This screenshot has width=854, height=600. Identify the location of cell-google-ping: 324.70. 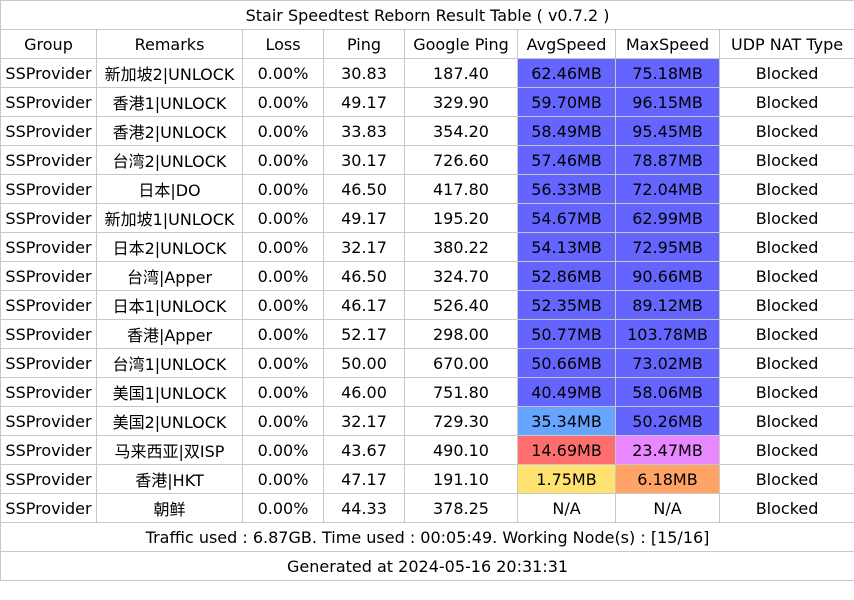
(461, 276).